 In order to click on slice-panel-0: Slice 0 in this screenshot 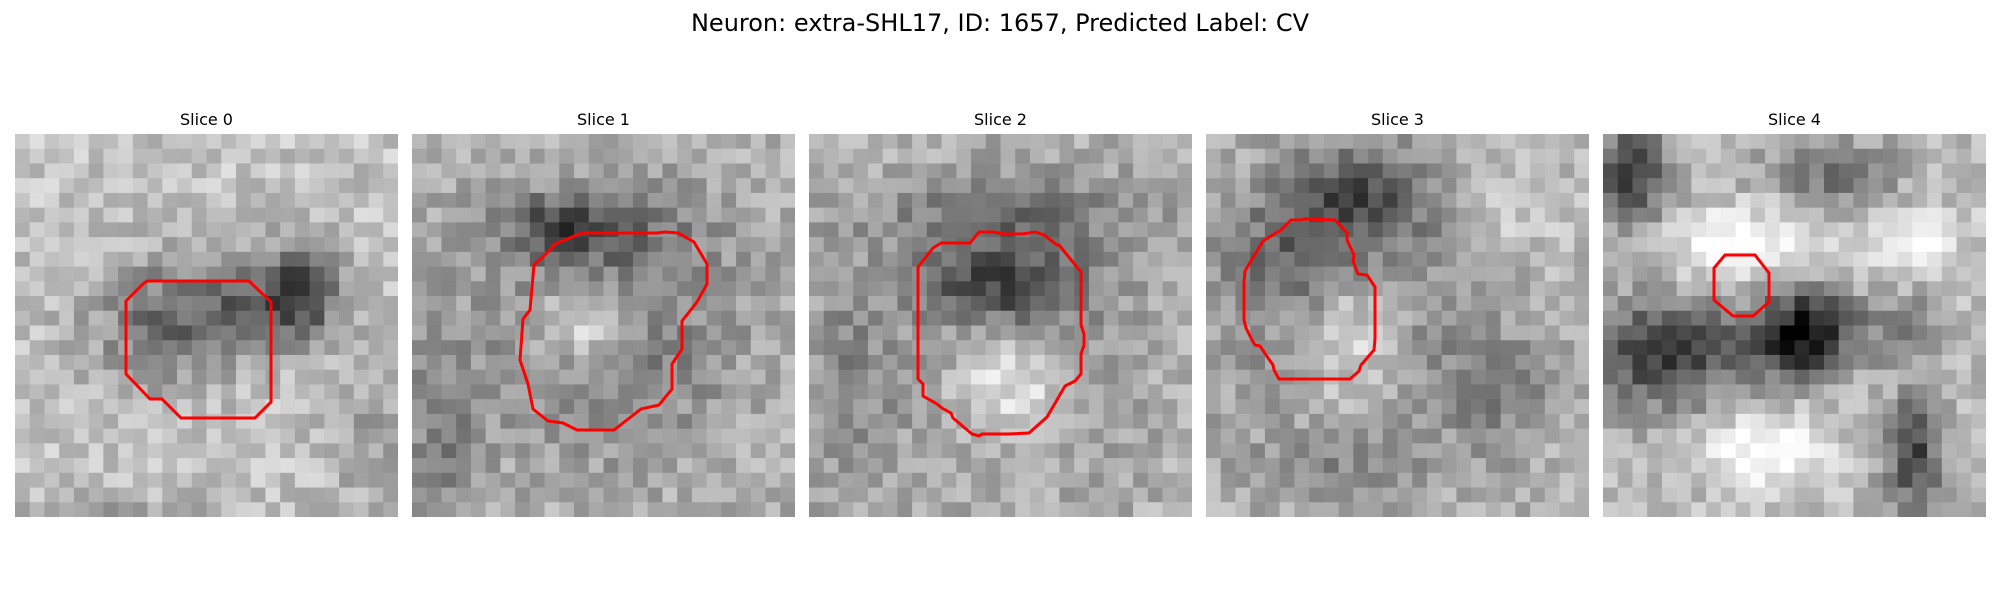, I will do `click(206, 313)`.